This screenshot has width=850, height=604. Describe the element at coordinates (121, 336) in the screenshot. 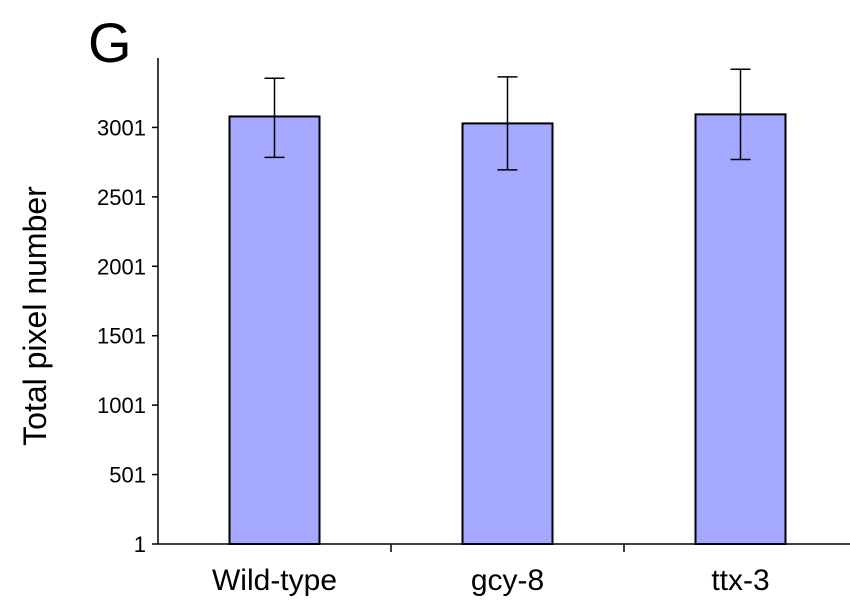

I see `y-tick-label: 1501` at that location.